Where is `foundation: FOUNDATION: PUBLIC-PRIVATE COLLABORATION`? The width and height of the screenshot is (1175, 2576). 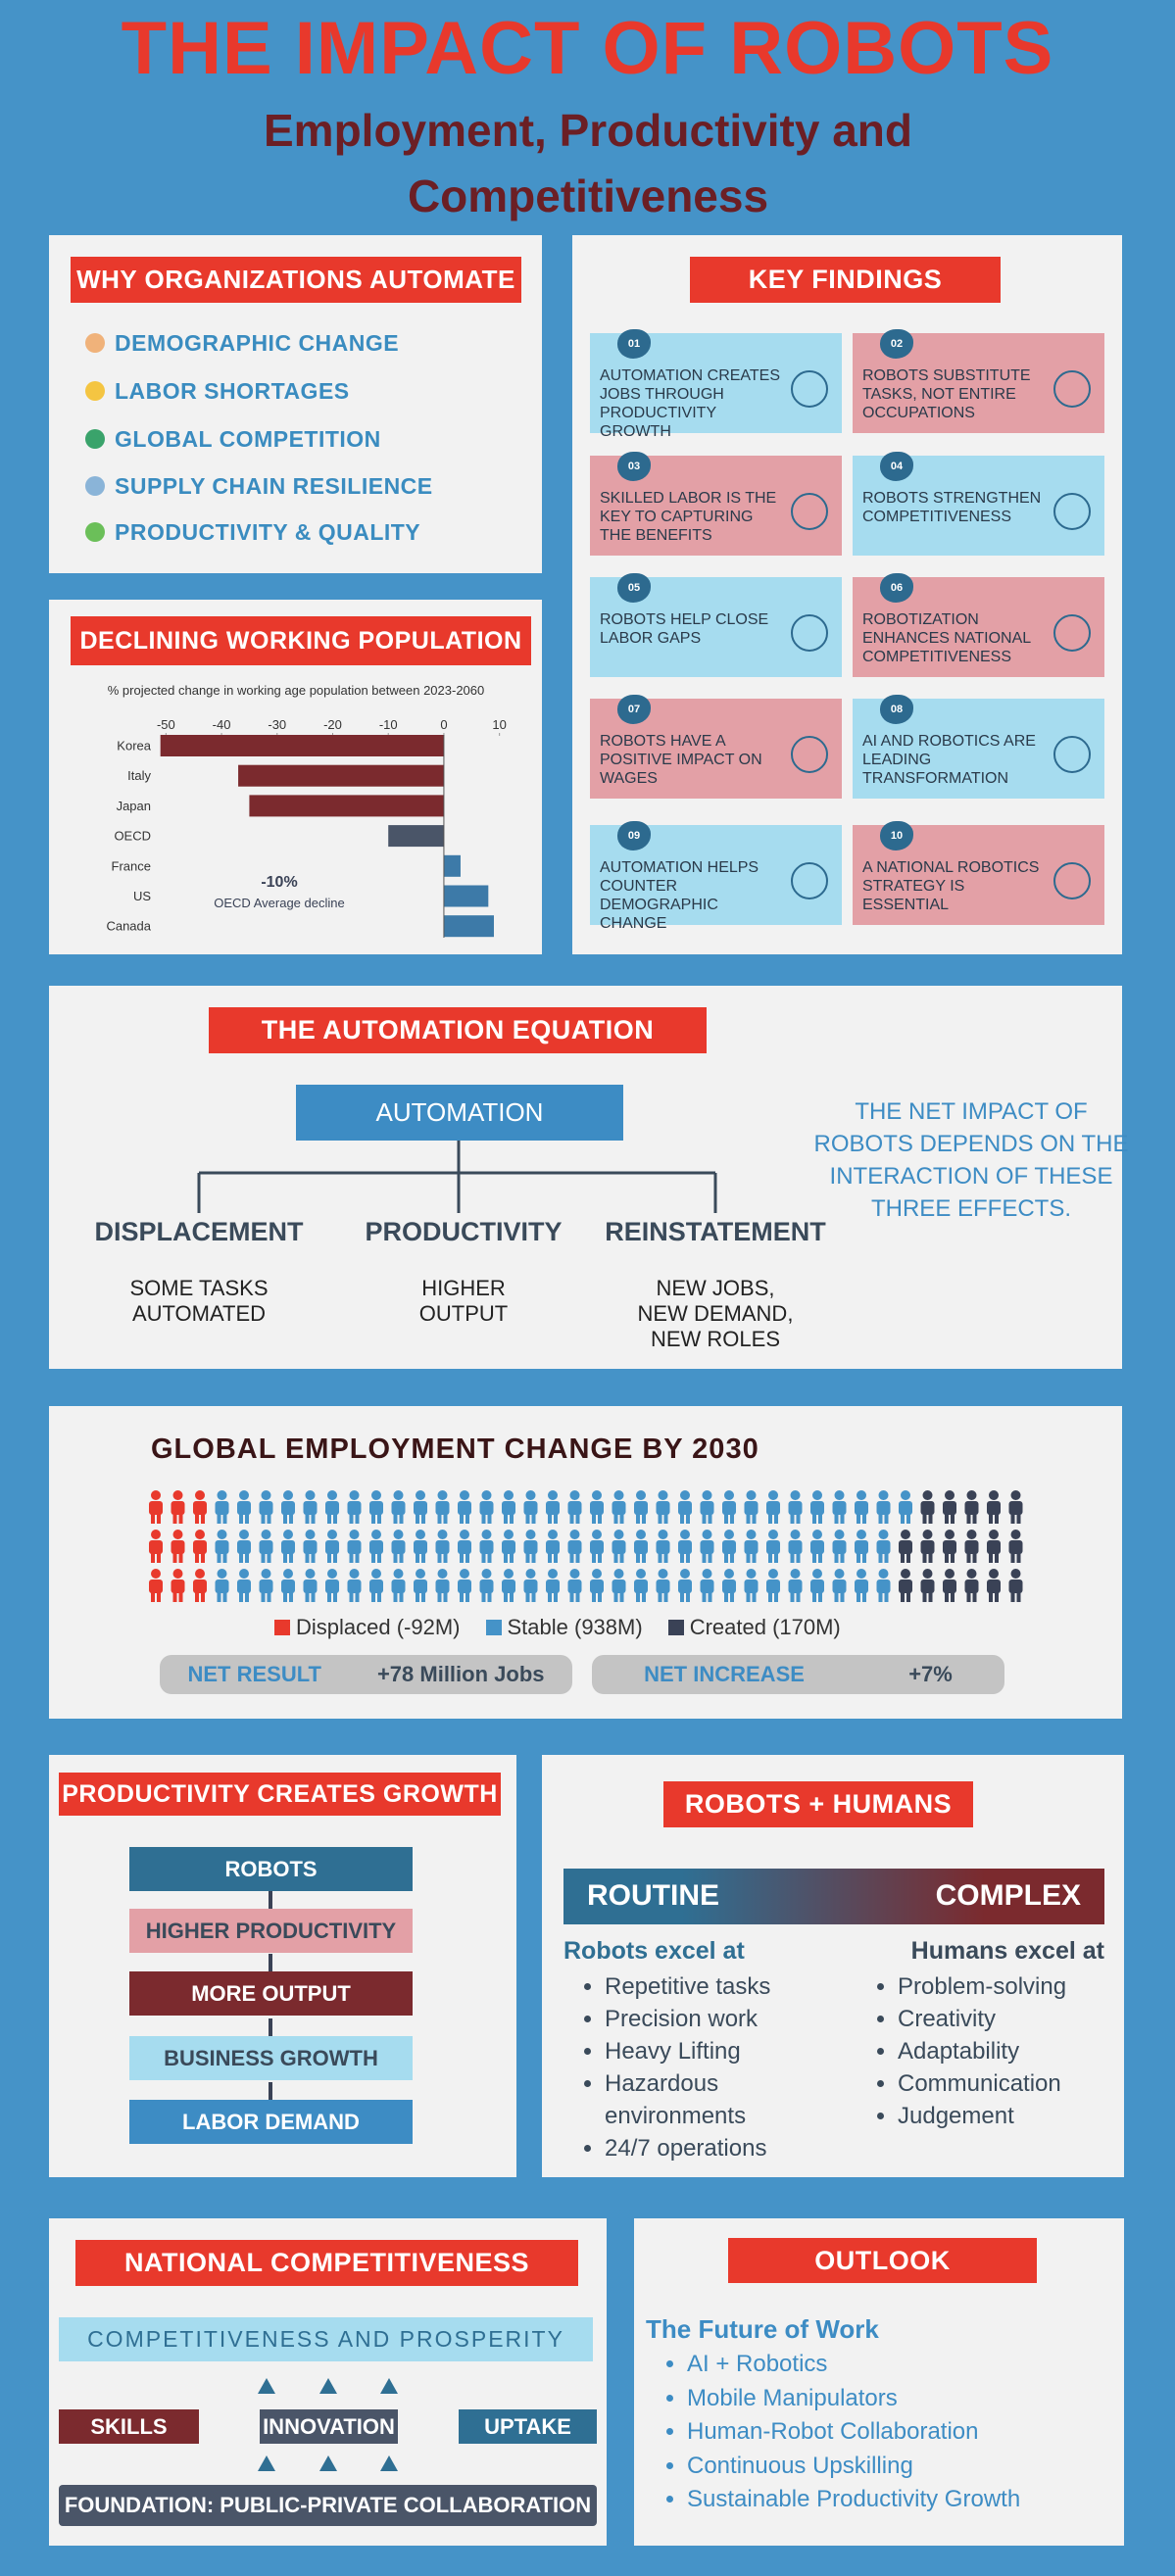
foundation: FOUNDATION: PUBLIC-PRIVATE COLLABORATION is located at coordinates (328, 2505).